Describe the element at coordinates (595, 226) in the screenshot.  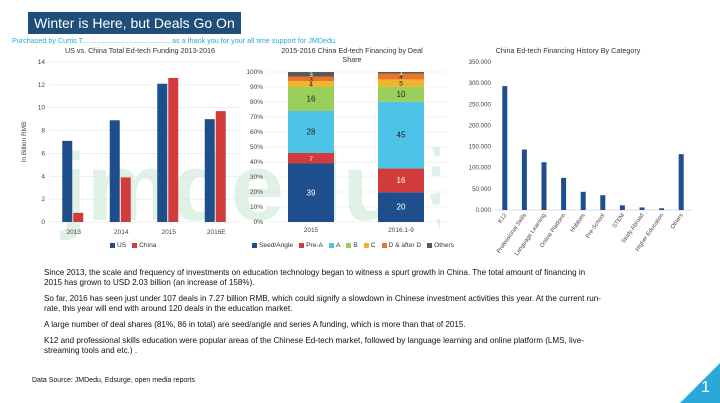
I see `x-tick-label: Pre-School` at that location.